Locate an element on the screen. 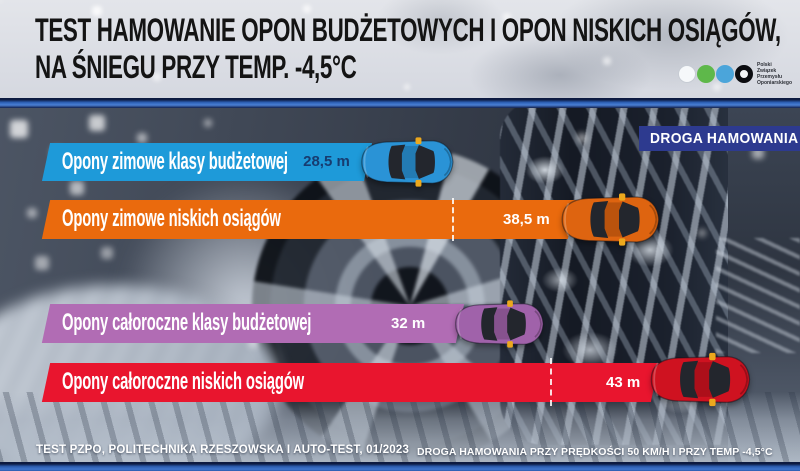 This screenshot has width=800, height=471. logo-text-line: Związek is located at coordinates (767, 71).